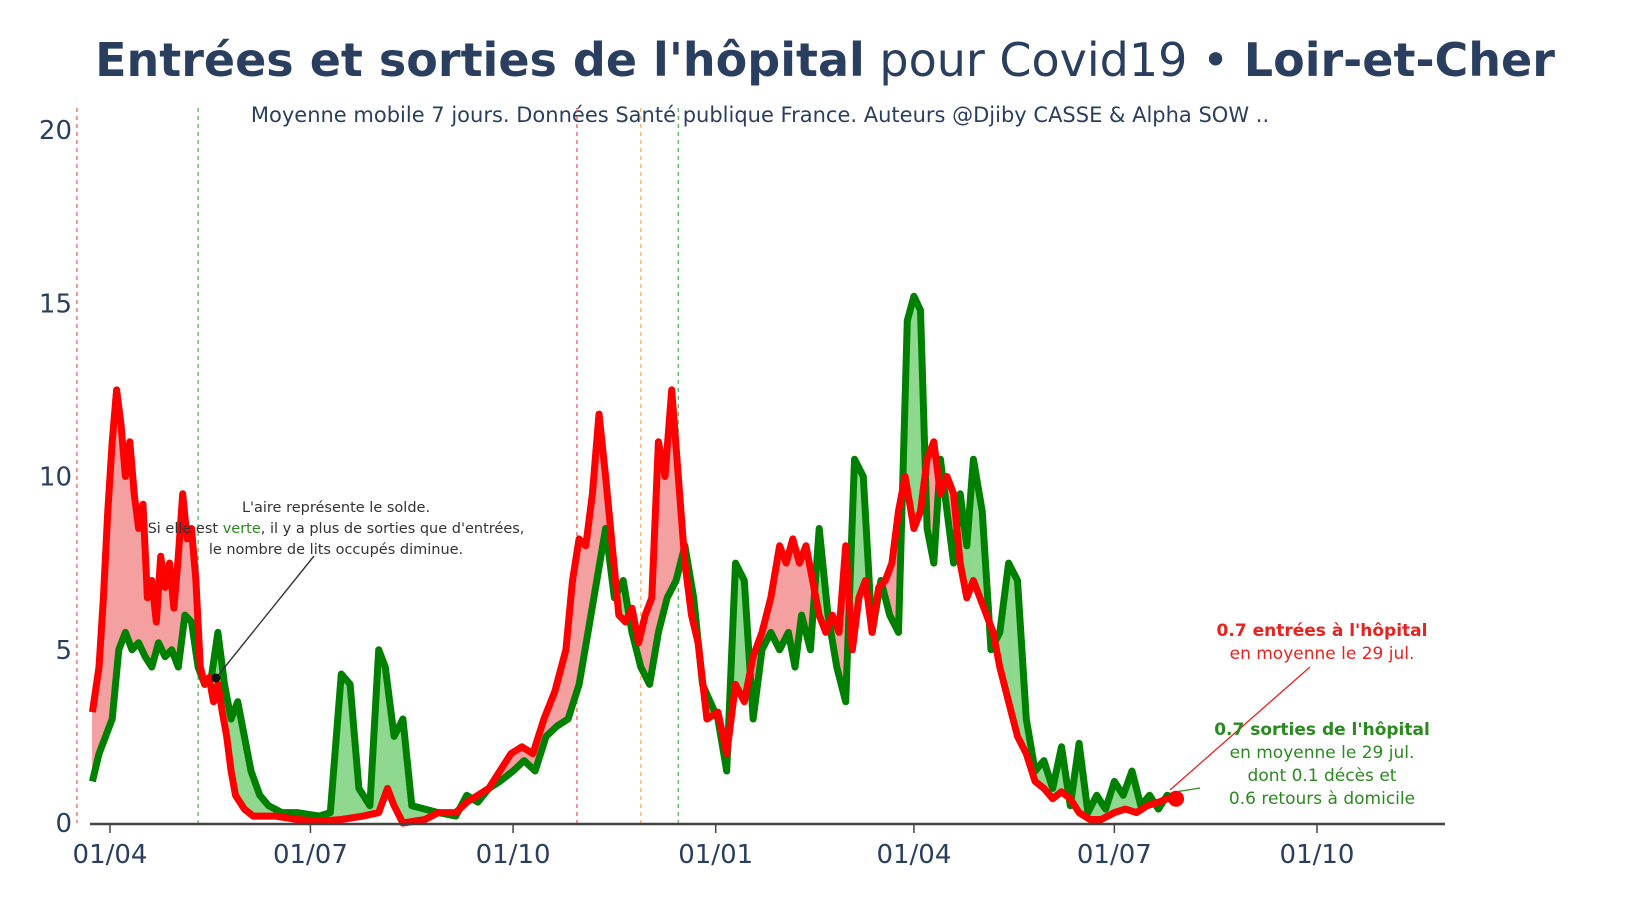 This screenshot has height=900, width=1650. Describe the element at coordinates (1054, 60) in the screenshot. I see `title-part-2: pour Covid19 •` at that location.